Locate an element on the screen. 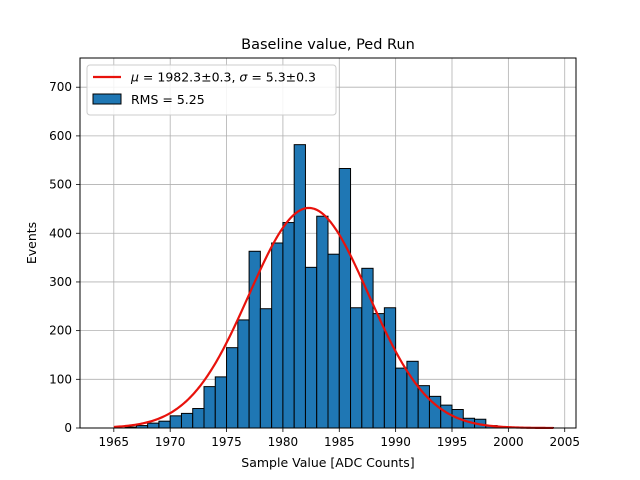  y-tick-label: 400 is located at coordinates (60, 233).